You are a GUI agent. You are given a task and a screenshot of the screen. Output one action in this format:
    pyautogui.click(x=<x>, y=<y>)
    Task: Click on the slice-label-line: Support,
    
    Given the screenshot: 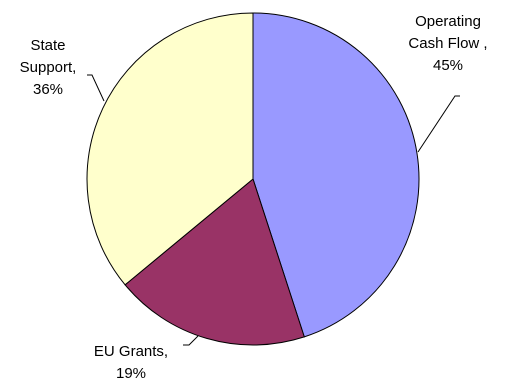 What is the action you would take?
    pyautogui.click(x=48, y=67)
    